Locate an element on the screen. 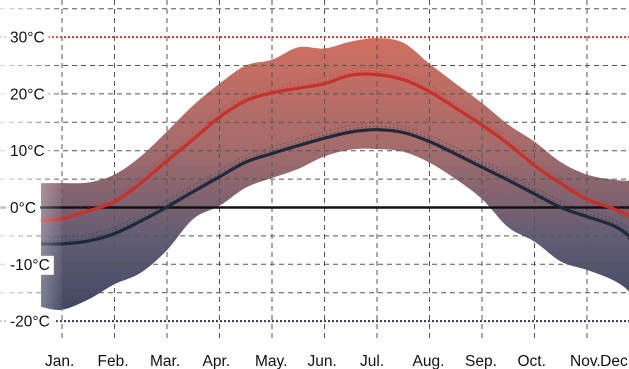 This screenshot has width=629, height=369. y-tick-label: 20°C is located at coordinates (27, 94).